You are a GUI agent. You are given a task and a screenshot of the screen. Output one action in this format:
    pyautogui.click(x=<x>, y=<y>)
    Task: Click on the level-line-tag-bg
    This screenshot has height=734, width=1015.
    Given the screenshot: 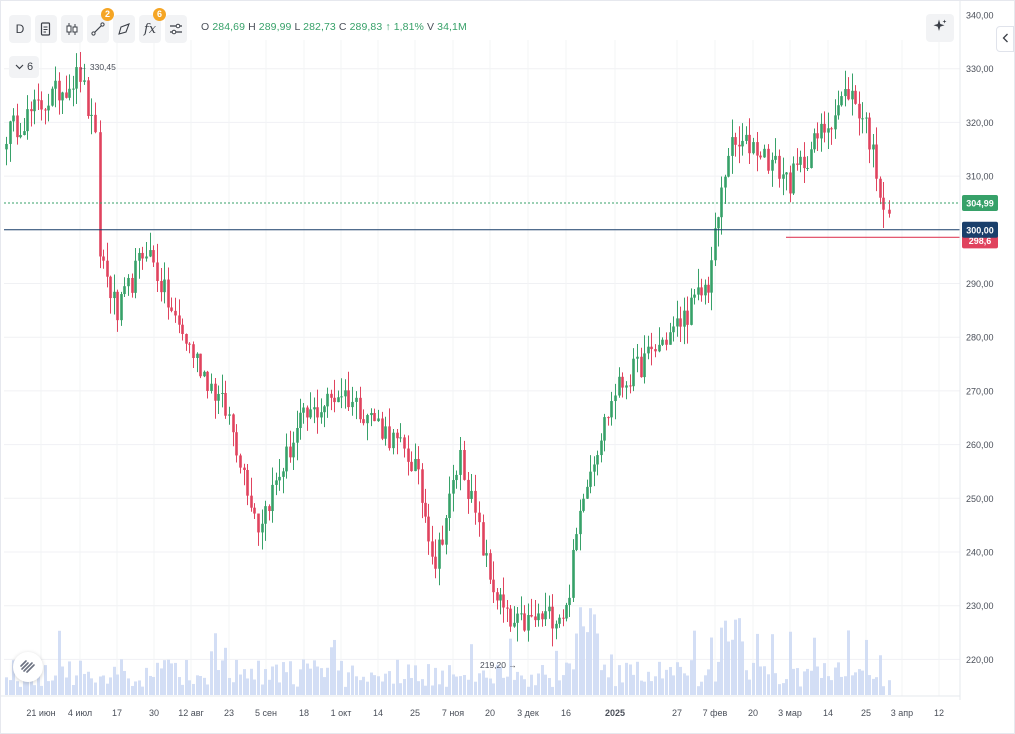 What is the action you would take?
    pyautogui.click(x=980, y=229)
    